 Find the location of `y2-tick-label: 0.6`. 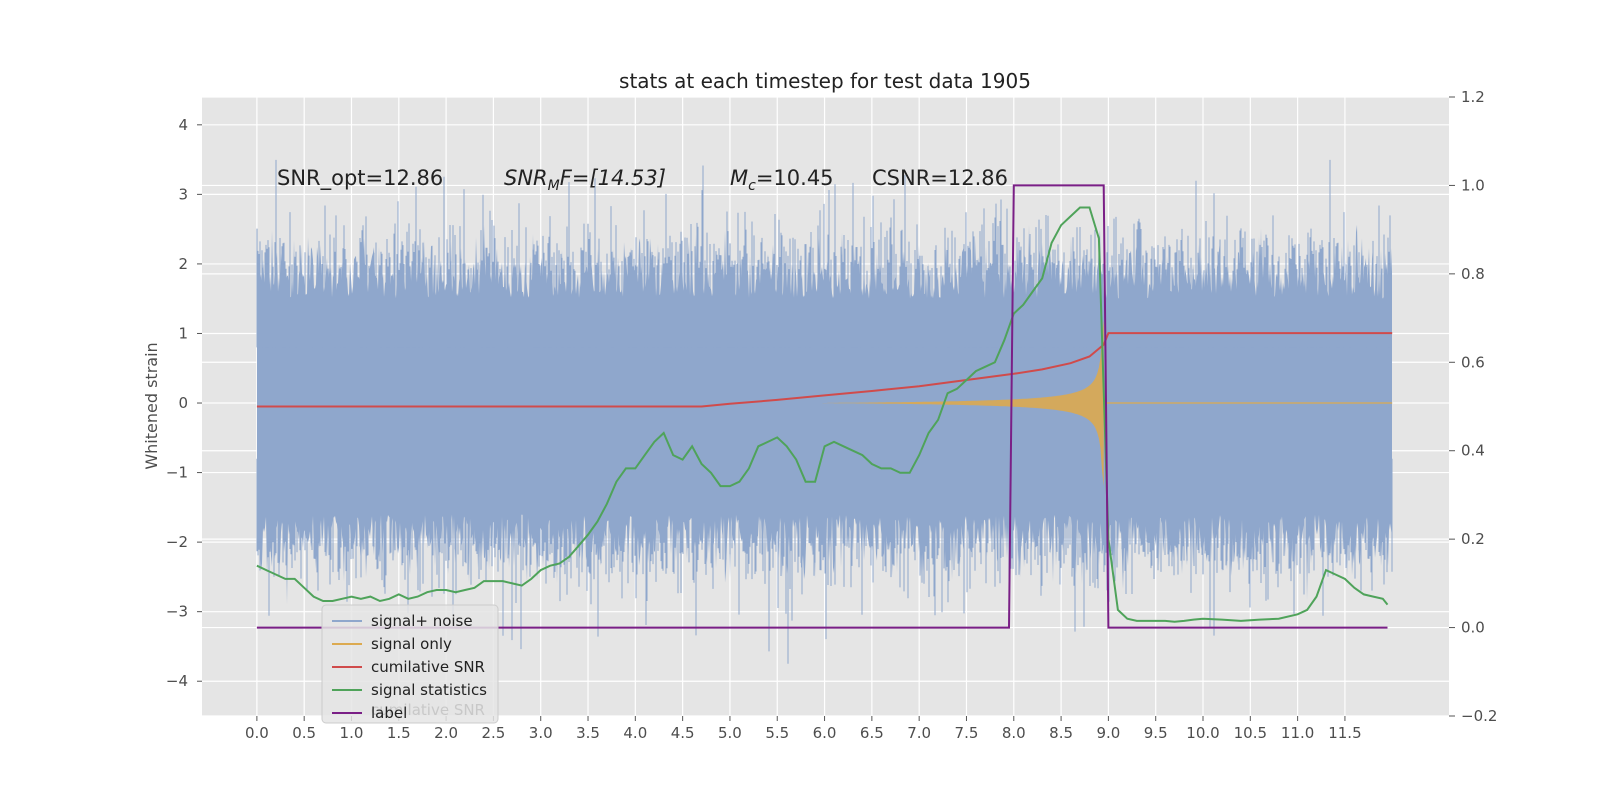

y2-tick-label: 0.6 is located at coordinates (1473, 362).